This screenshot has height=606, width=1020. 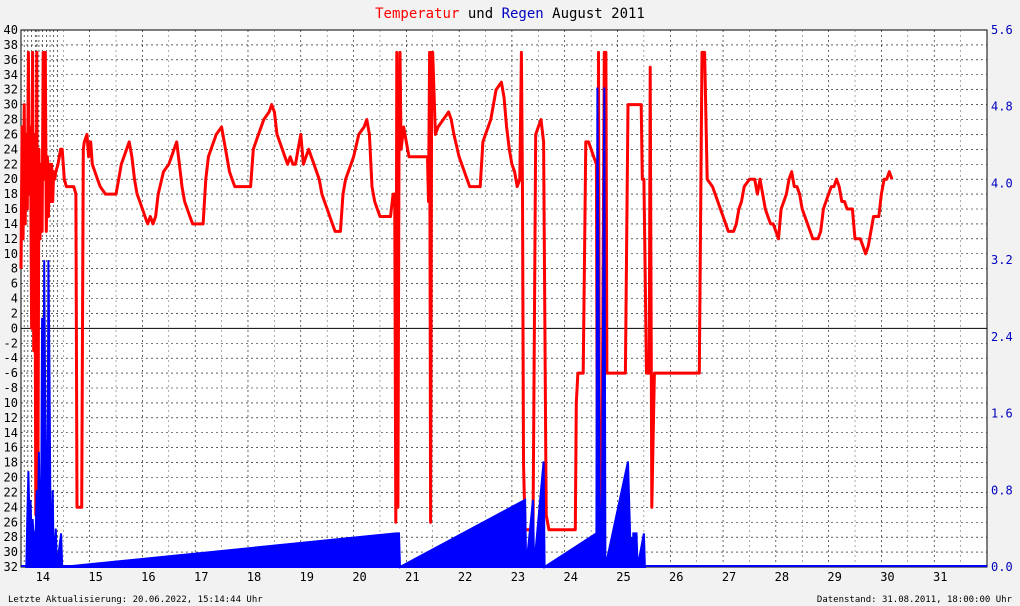 What do you see at coordinates (417, 14) in the screenshot?
I see `title-part-temperature: Temperatur` at bounding box center [417, 14].